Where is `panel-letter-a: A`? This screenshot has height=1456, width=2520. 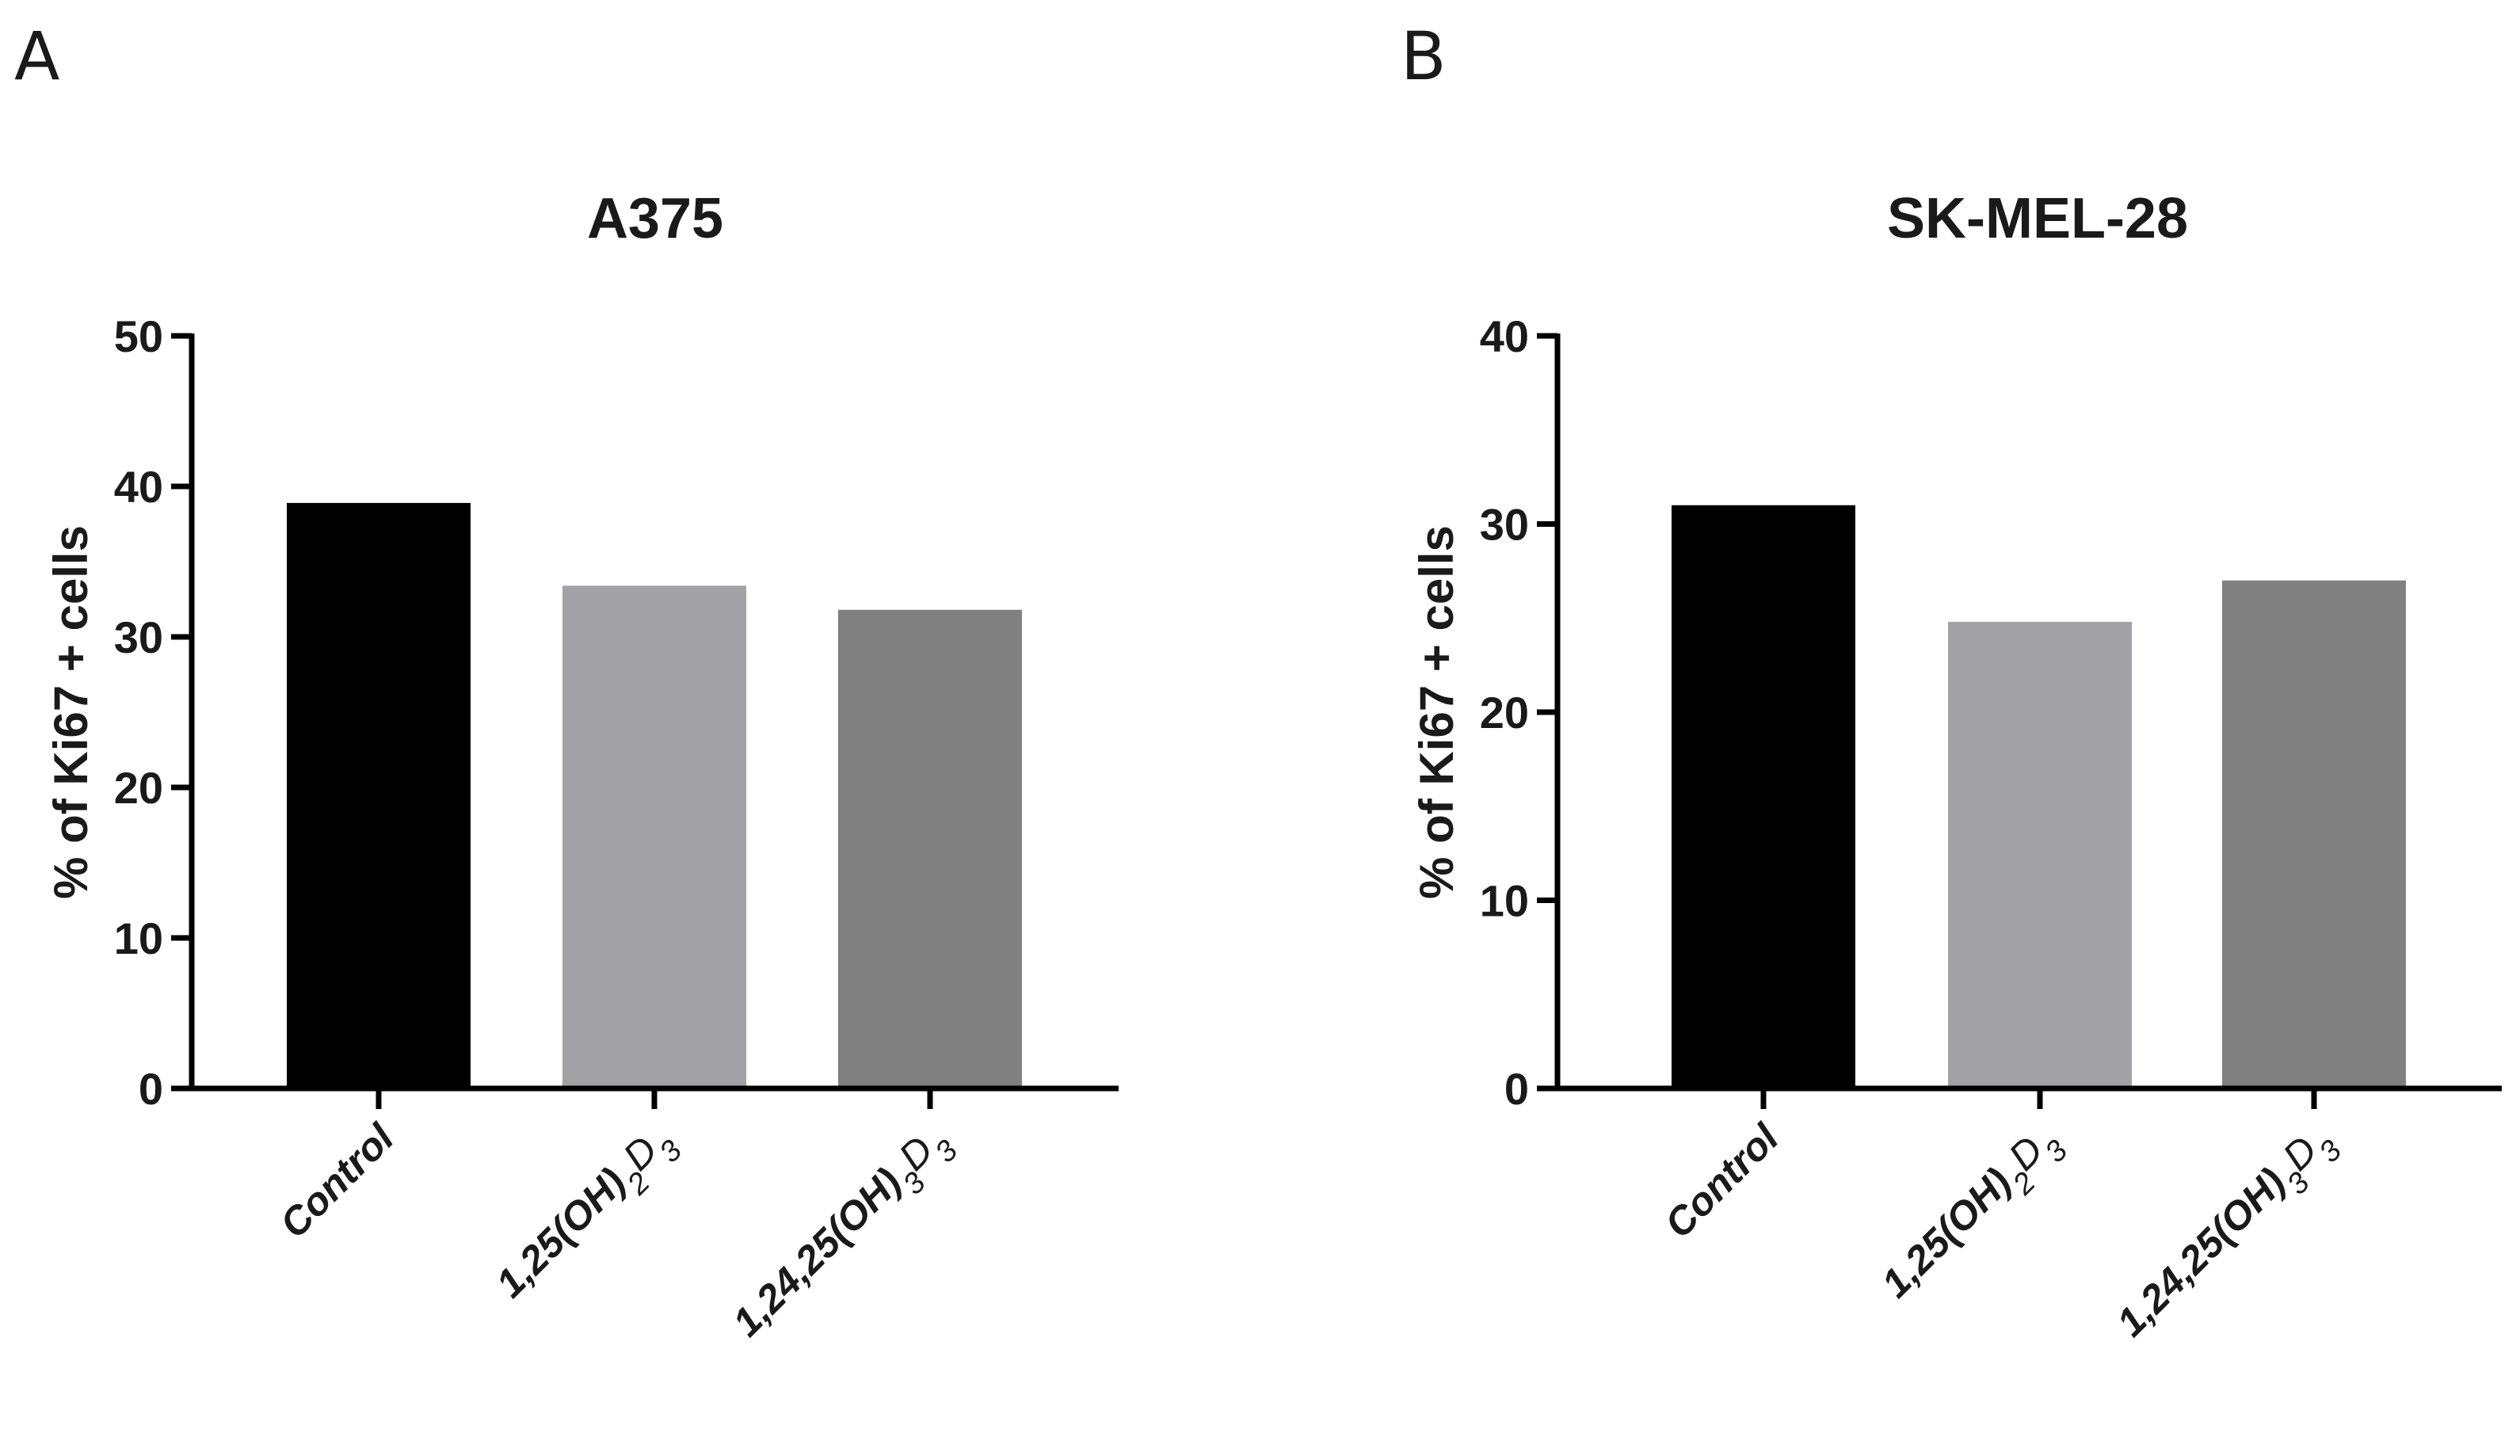 panel-letter-a: A is located at coordinates (37, 56).